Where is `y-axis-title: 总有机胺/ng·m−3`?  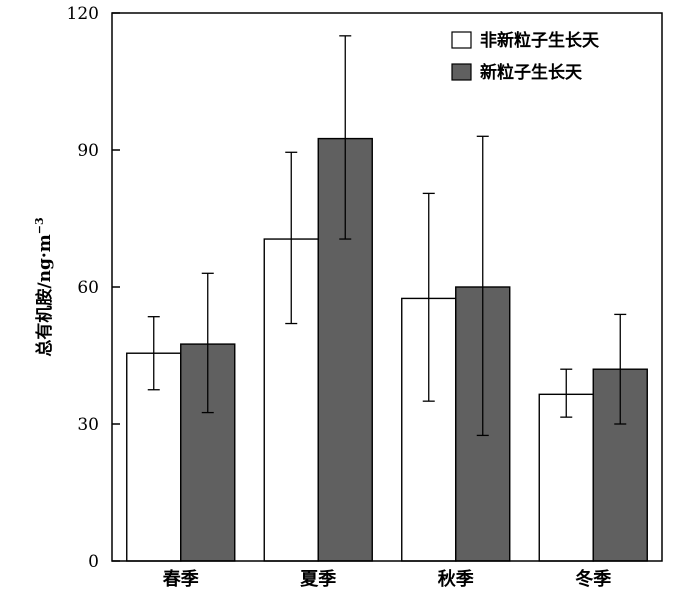
y-axis-title: 总有机胺/ng·m−3 is located at coordinates (44, 286).